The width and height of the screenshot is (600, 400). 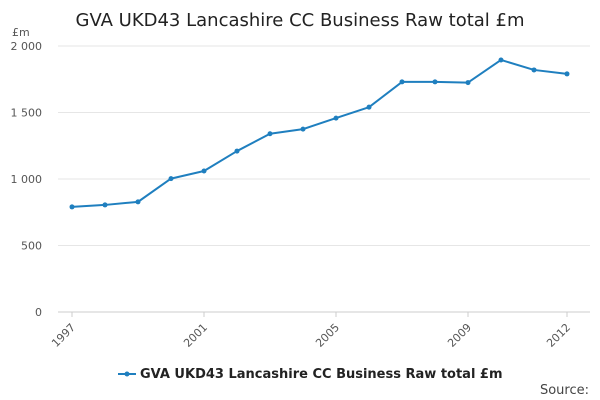 I want to click on x-tick-label: 2012, so click(x=558, y=335).